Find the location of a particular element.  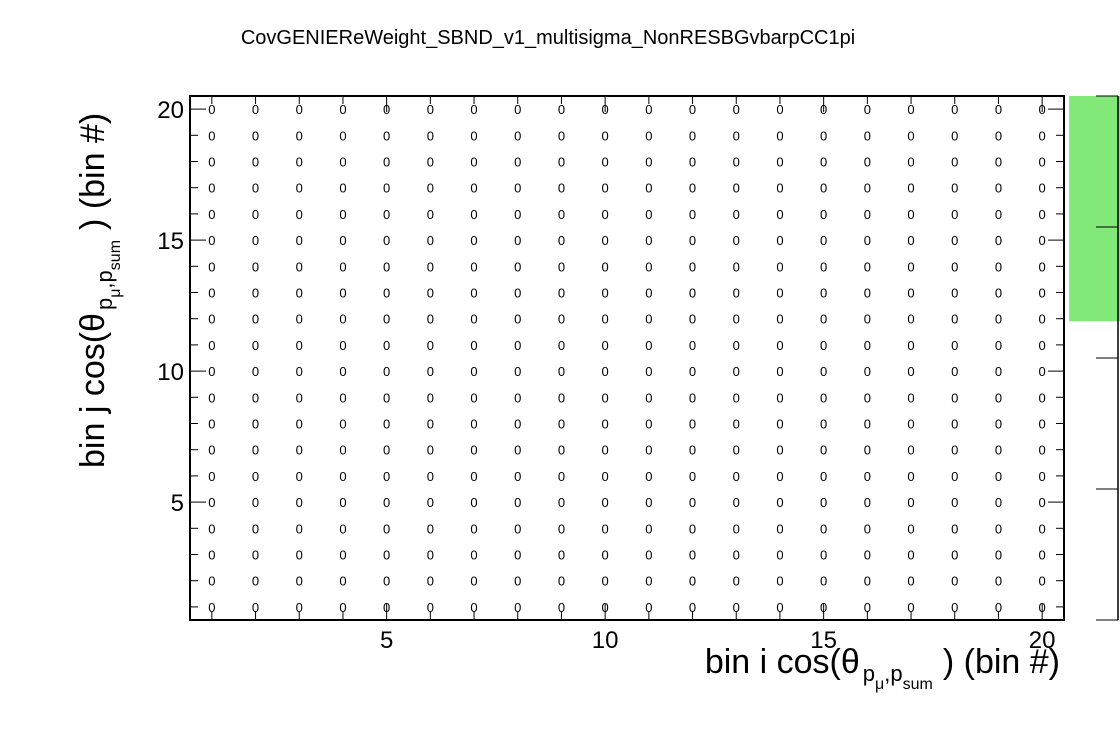

x-tick-label: 5 is located at coordinates (386, 640).